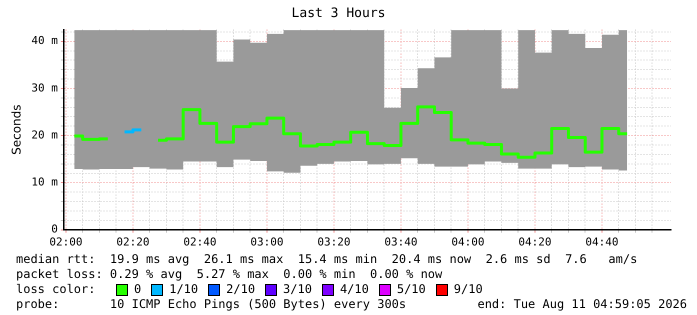  I want to click on y-tick-label: 10 m, so click(44, 182).